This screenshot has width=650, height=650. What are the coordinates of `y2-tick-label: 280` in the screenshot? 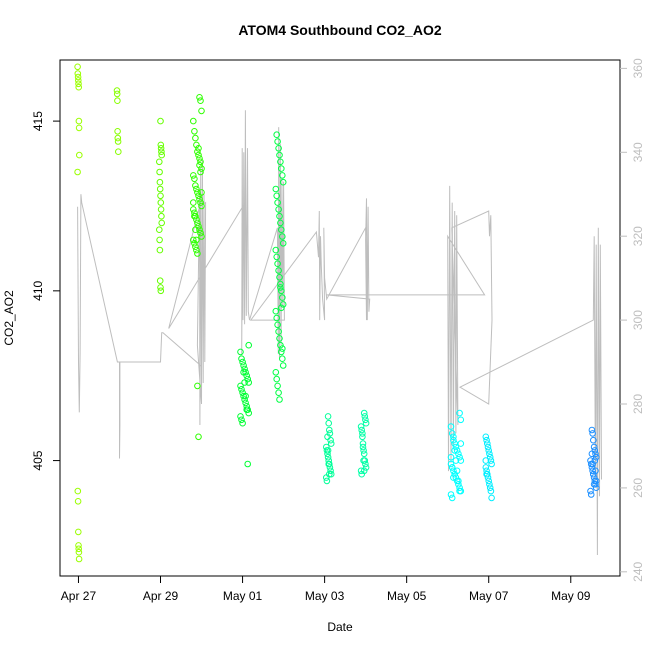 It's located at (638, 404).